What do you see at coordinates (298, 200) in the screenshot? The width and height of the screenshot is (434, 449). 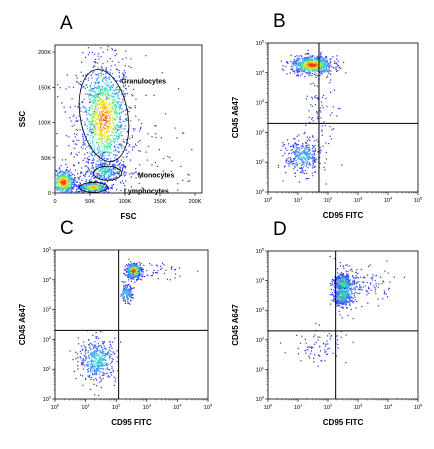 I see `x-tick-label: 101` at bounding box center [298, 200].